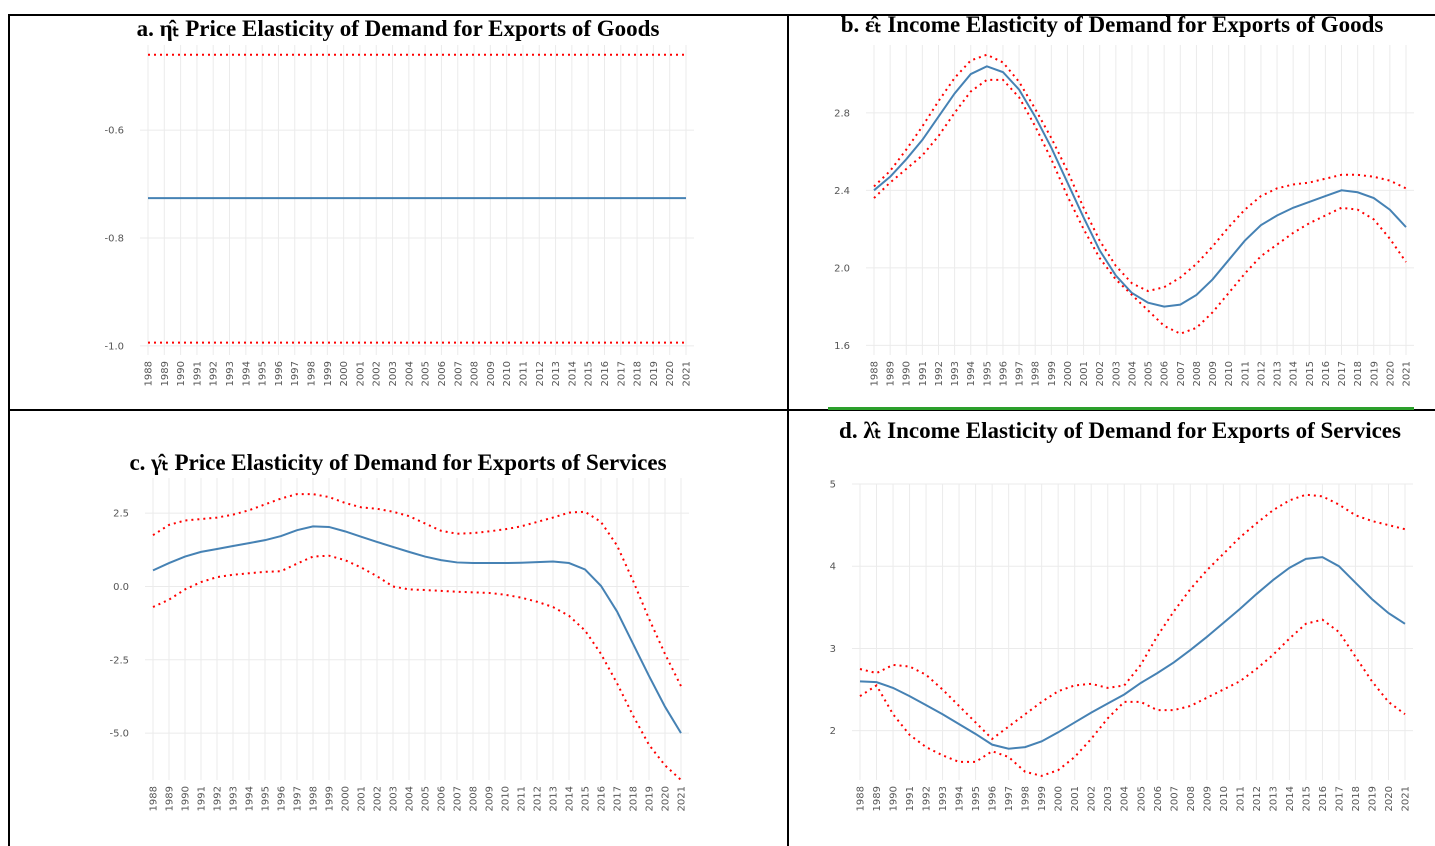 Image resolution: width=1435 pixels, height=846 pixels. Describe the element at coordinates (114, 131) in the screenshot. I see `y-tick-label: -0.6` at that location.